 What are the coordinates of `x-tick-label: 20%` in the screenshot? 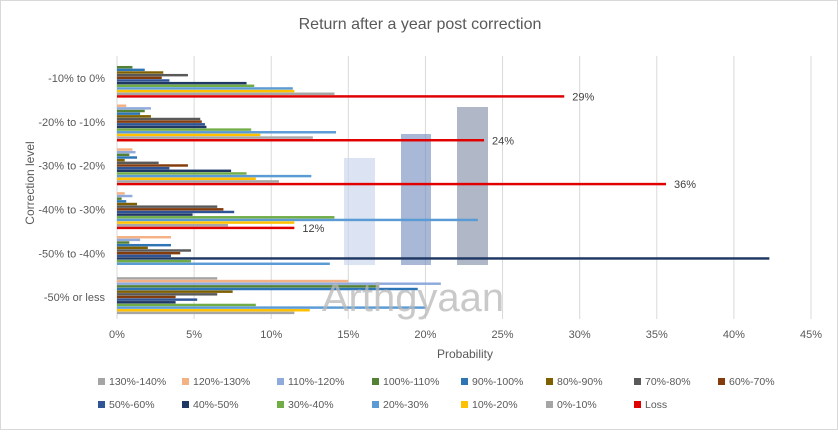 It's located at (425, 335).